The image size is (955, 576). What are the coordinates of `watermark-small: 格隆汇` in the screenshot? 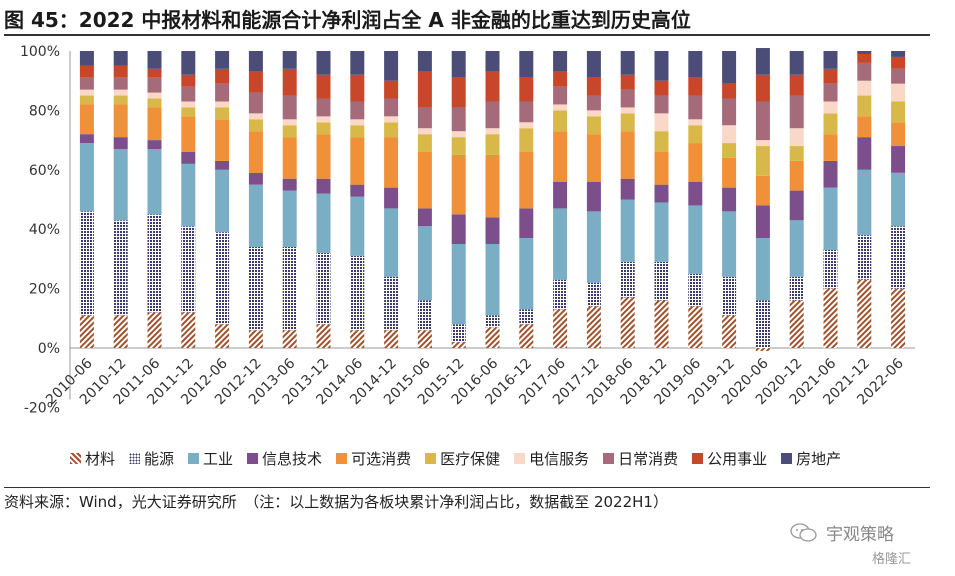 It's located at (892, 559).